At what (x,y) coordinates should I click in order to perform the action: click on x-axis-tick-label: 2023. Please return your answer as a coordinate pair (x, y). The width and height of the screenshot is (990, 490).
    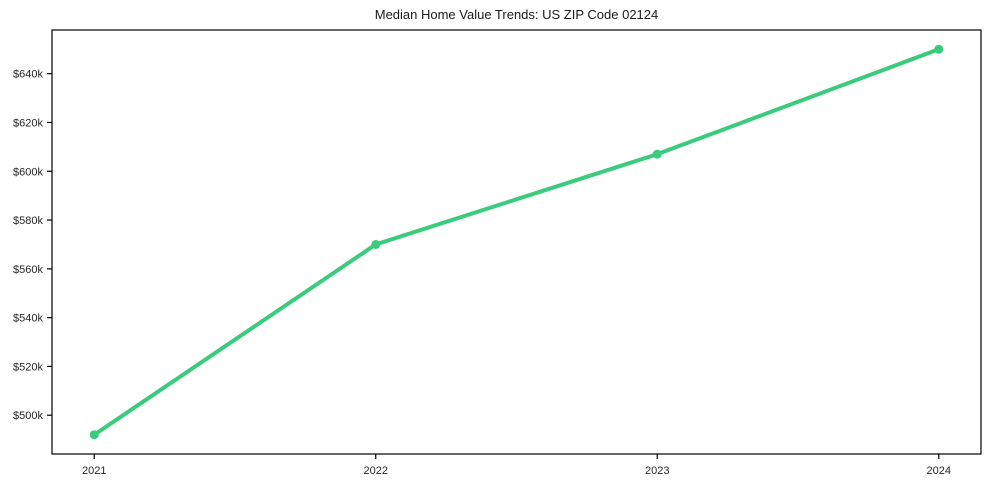
    Looking at the image, I should click on (657, 471).